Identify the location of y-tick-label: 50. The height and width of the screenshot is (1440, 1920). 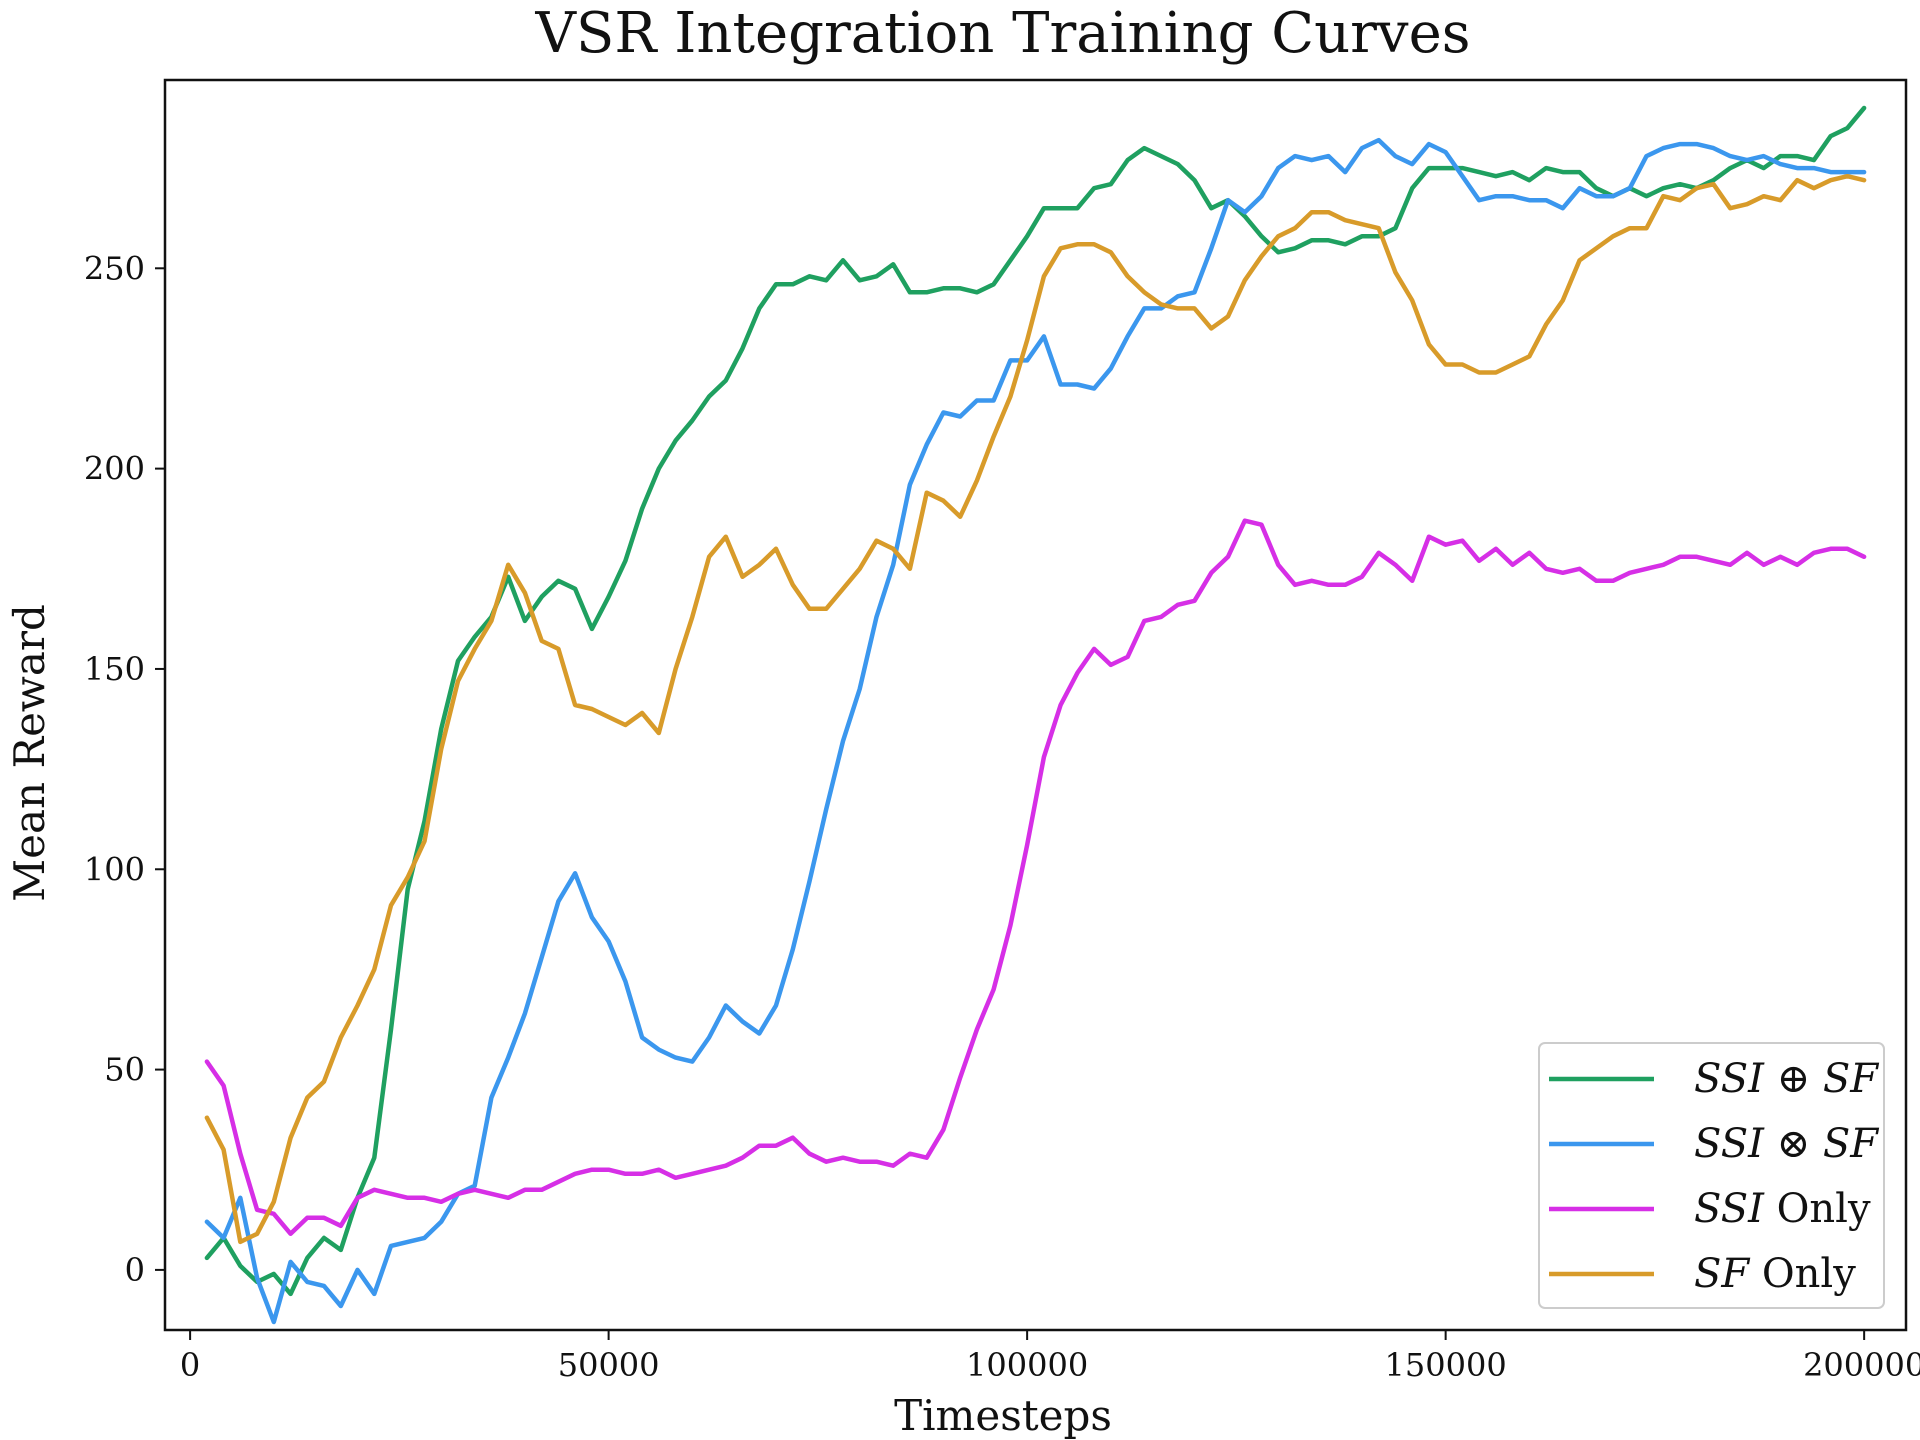
(124, 1070).